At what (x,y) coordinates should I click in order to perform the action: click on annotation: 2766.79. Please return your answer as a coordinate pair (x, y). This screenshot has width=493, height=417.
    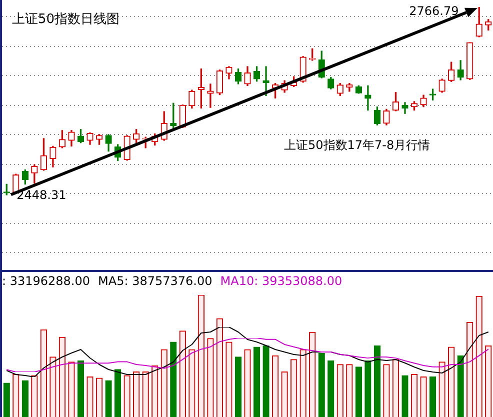
    Looking at the image, I should click on (434, 11).